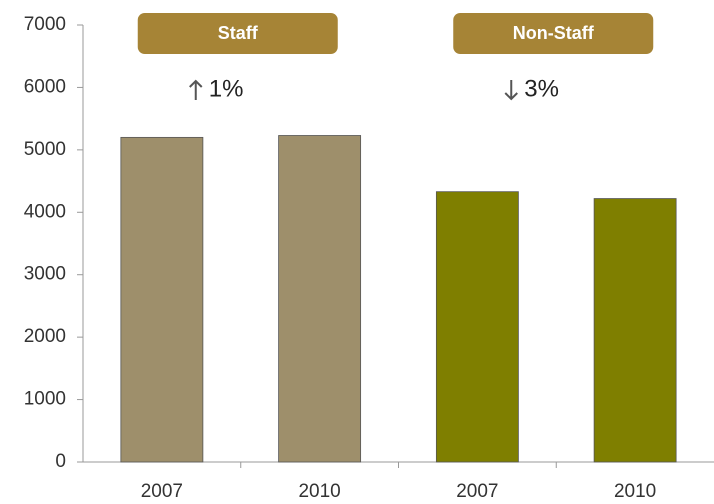 This screenshot has width=714, height=504. Describe the element at coordinates (541, 88) in the screenshot. I see `change-label: 3%` at that location.